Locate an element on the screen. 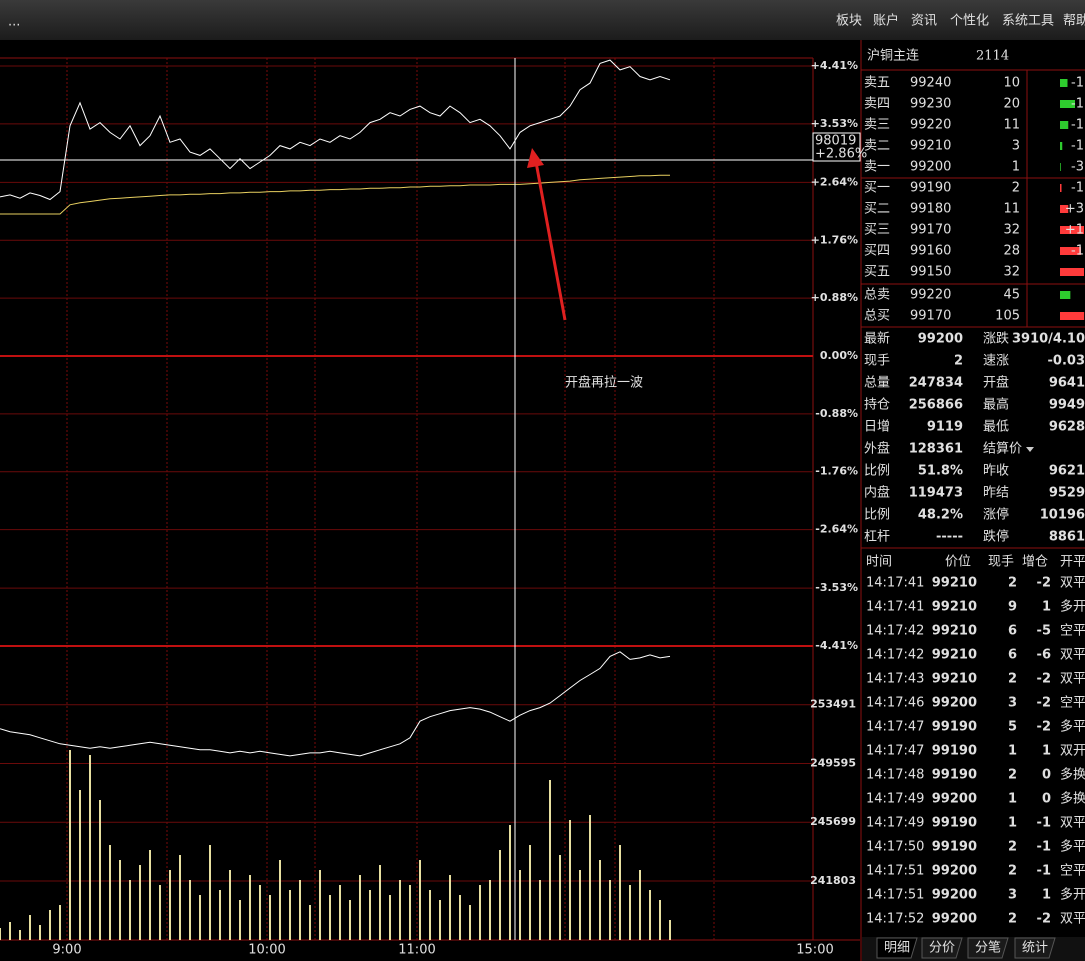  menu-item: 账户 is located at coordinates (886, 21).